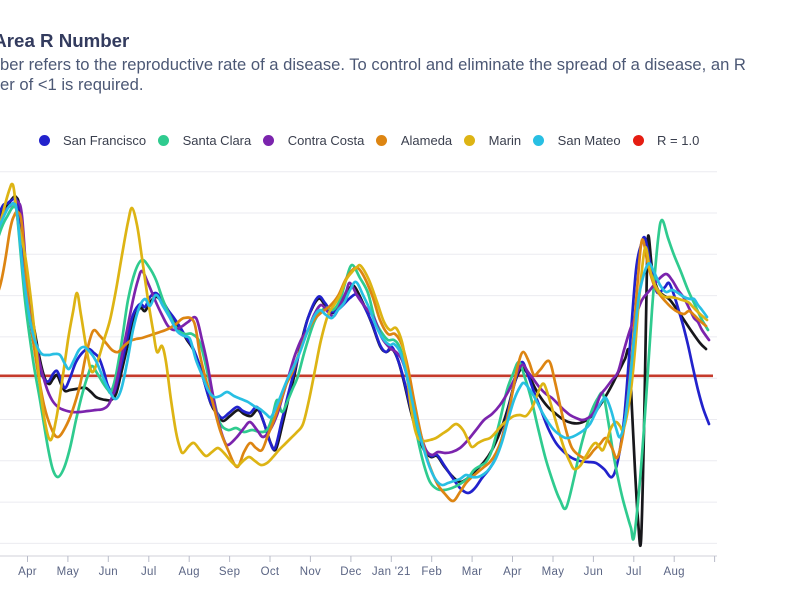  What do you see at coordinates (472, 572) in the screenshot?
I see `svg-text: Mar` at bounding box center [472, 572].